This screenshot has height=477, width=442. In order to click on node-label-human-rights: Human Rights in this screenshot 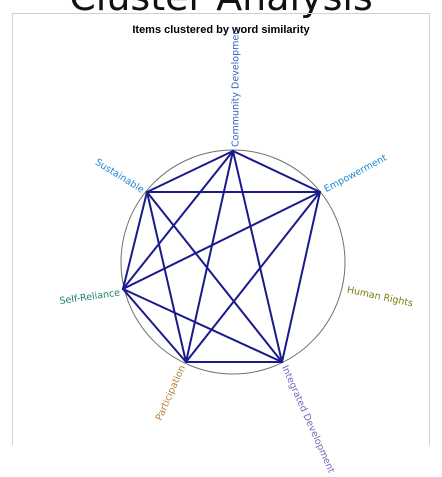, I will do `click(380, 297)`.